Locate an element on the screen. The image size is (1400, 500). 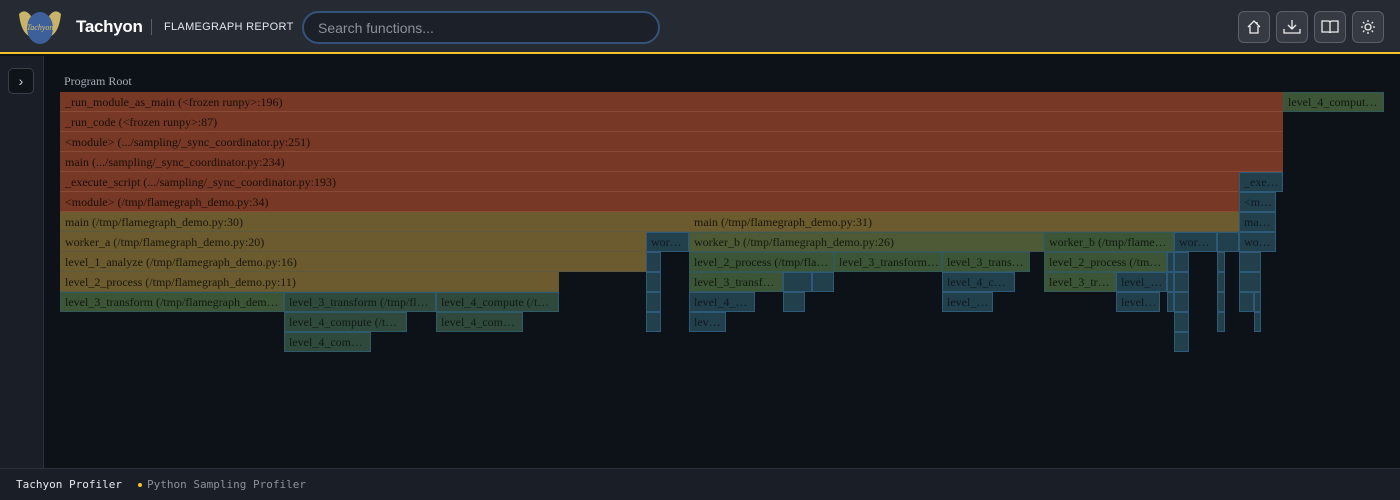
program-root-label: Program Root is located at coordinates (98, 81).